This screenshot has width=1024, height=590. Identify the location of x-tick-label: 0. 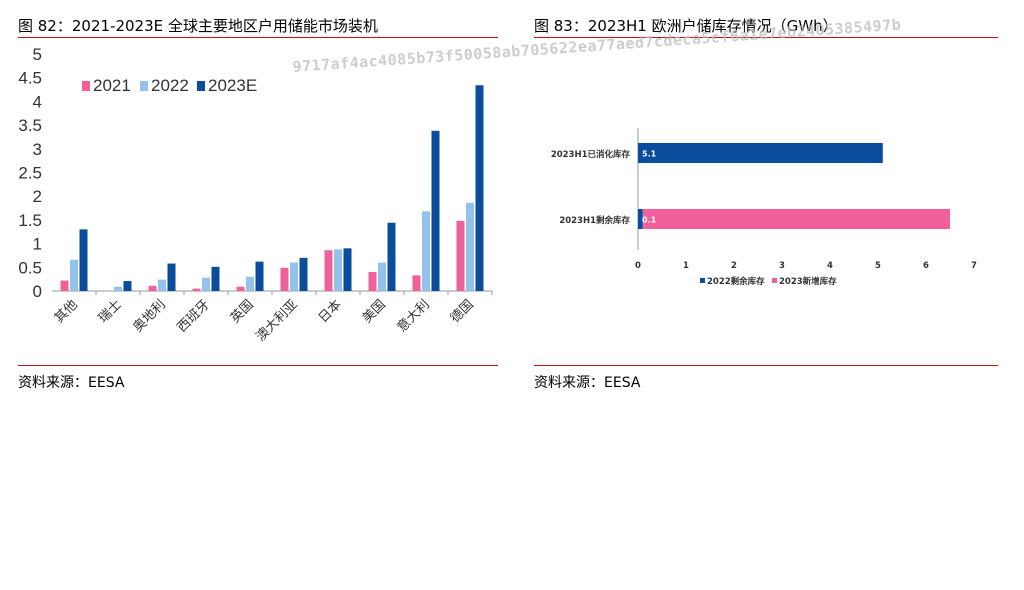
(638, 266).